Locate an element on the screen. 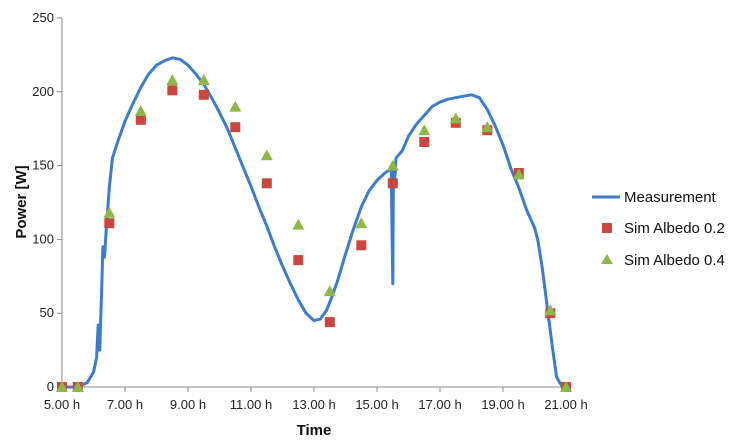 The height and width of the screenshot is (440, 745). y-tick-label: 100 is located at coordinates (43, 238).